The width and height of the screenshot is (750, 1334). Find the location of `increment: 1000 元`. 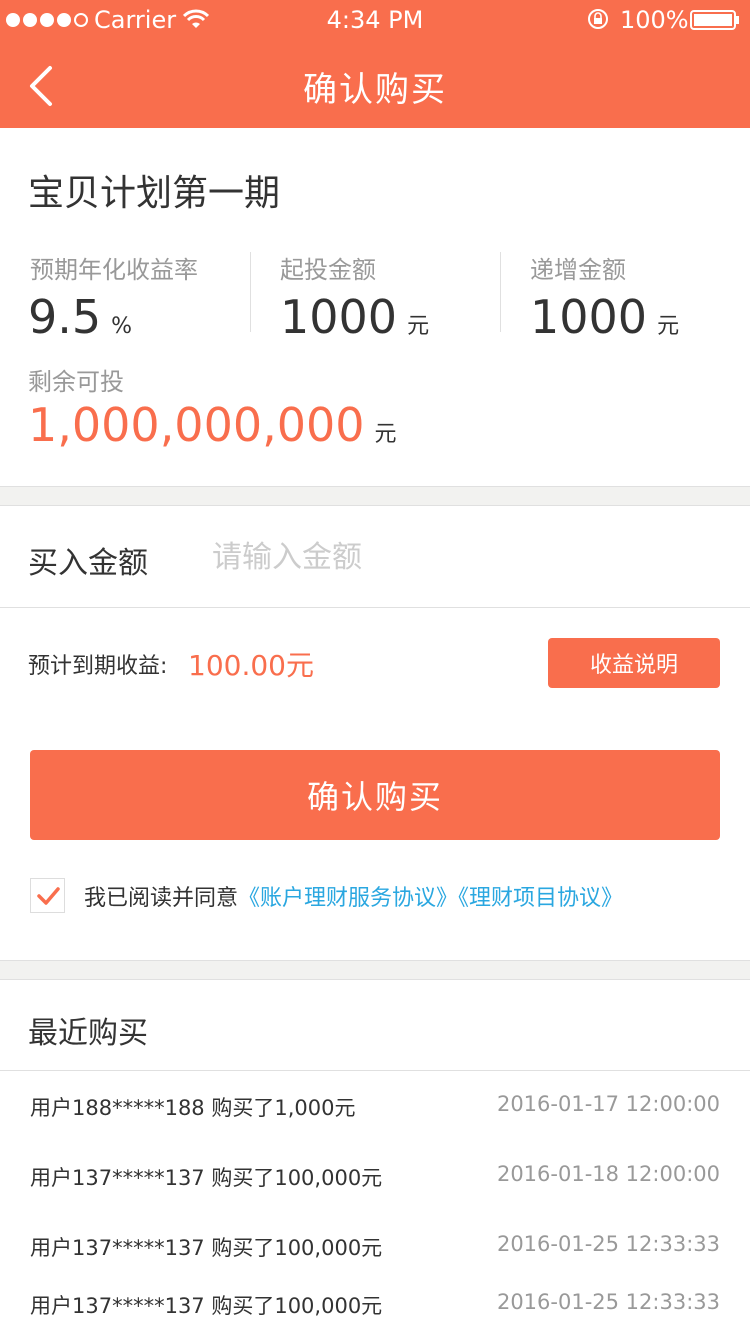

increment: 1000 元 is located at coordinates (604, 317).